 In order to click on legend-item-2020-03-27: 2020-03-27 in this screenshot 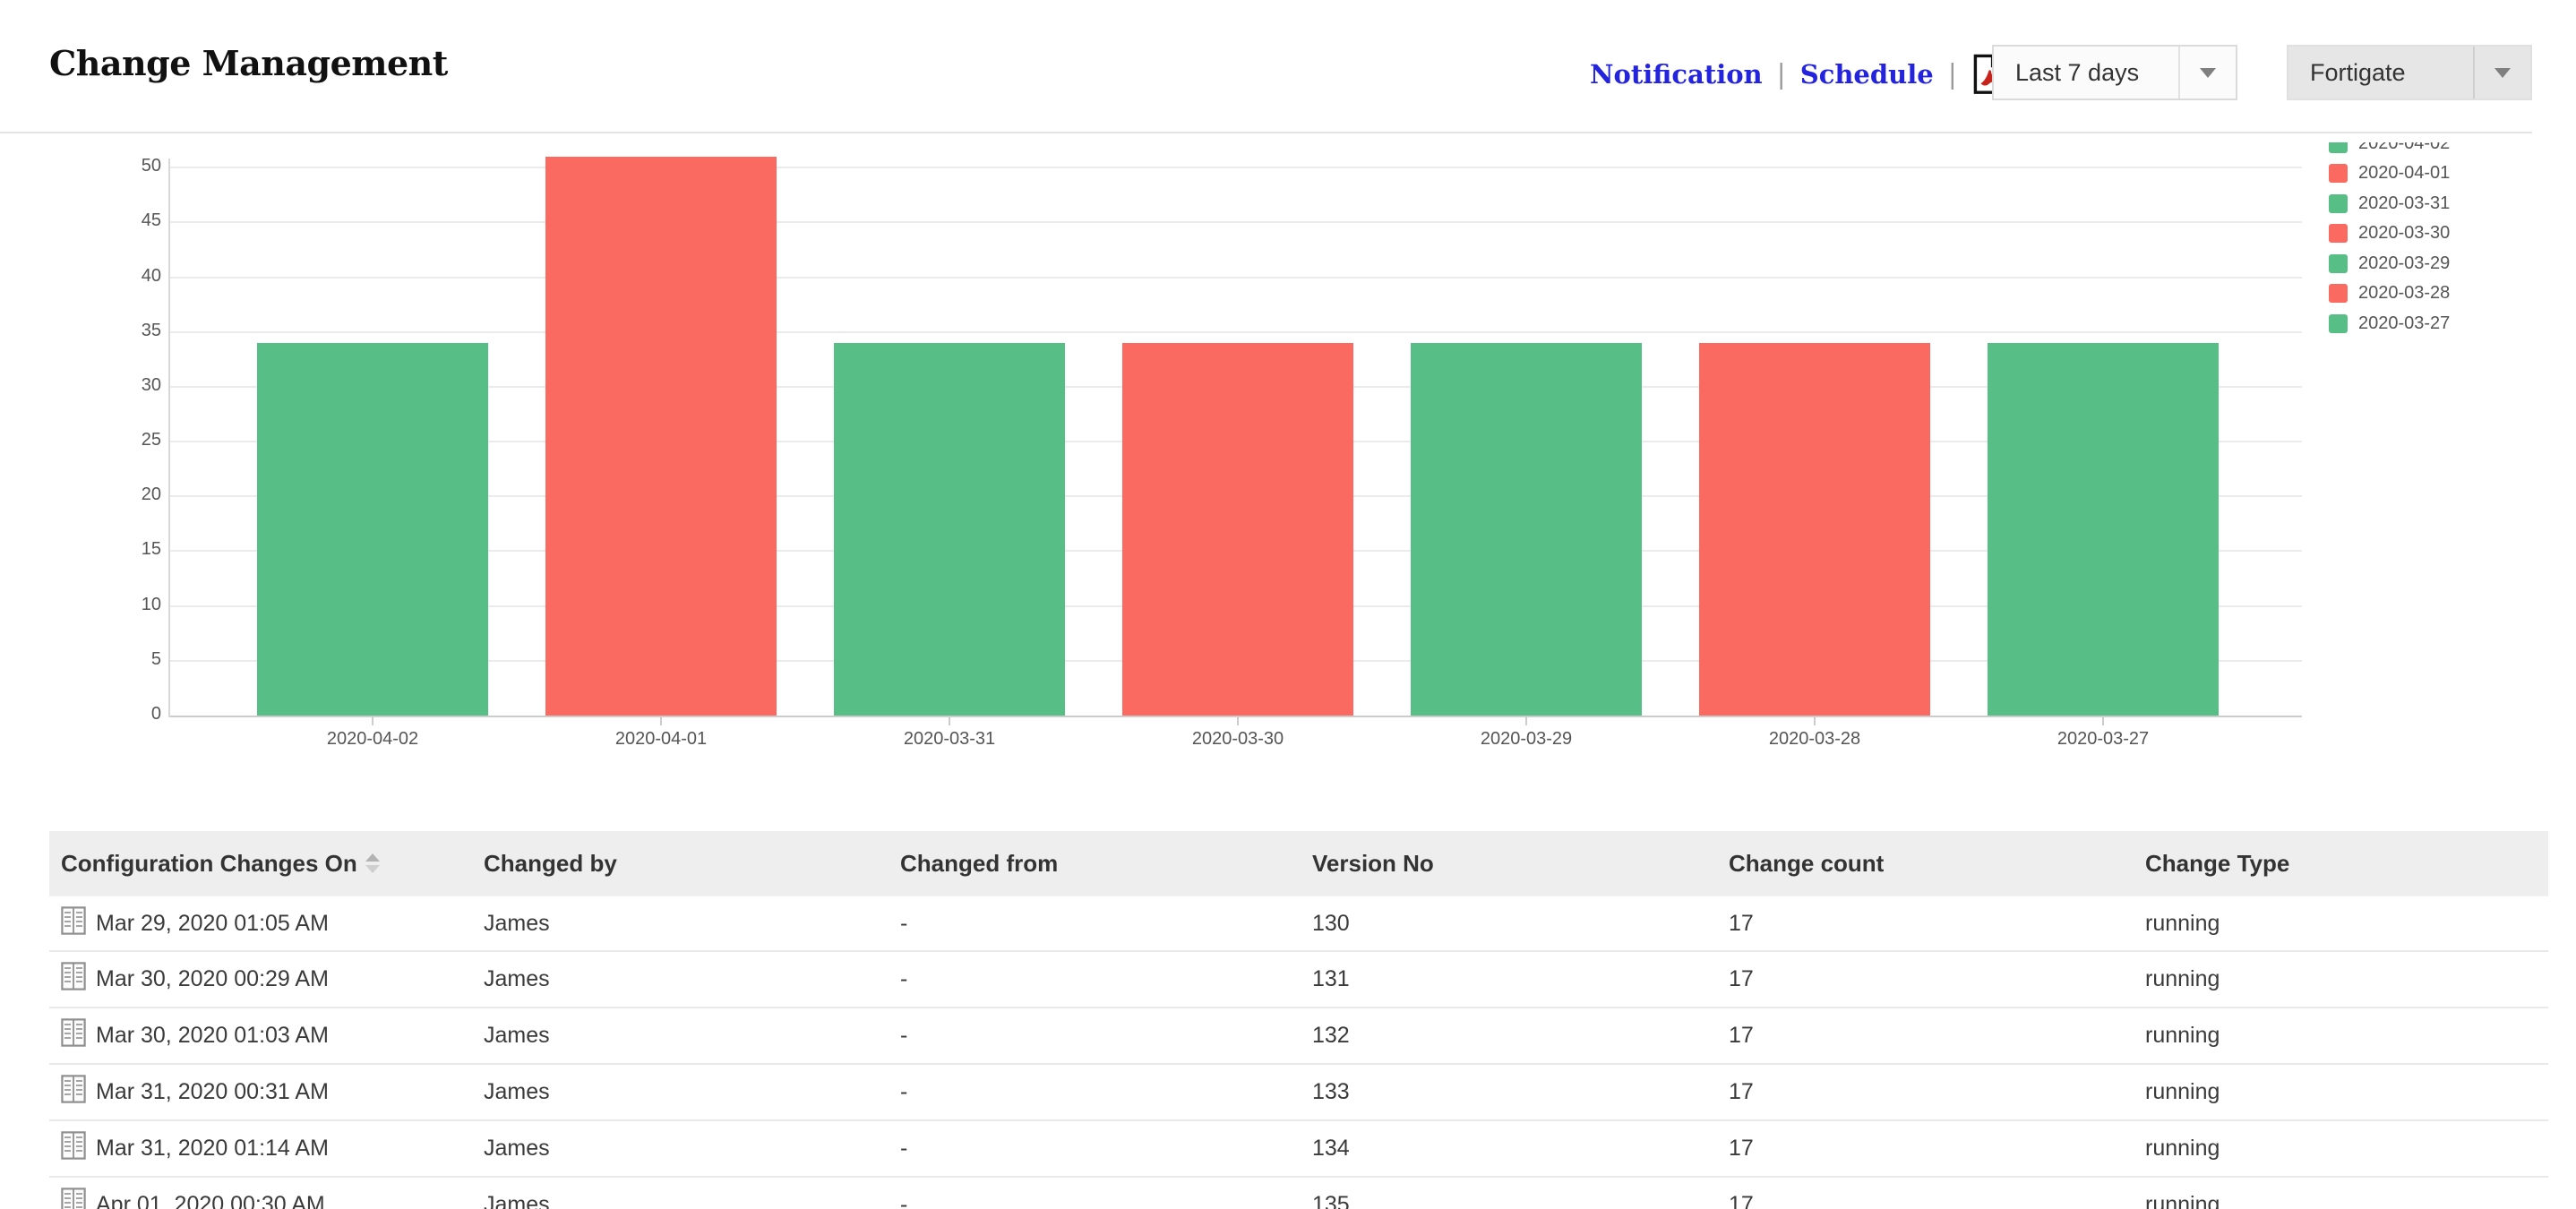, I will do `click(2389, 324)`.